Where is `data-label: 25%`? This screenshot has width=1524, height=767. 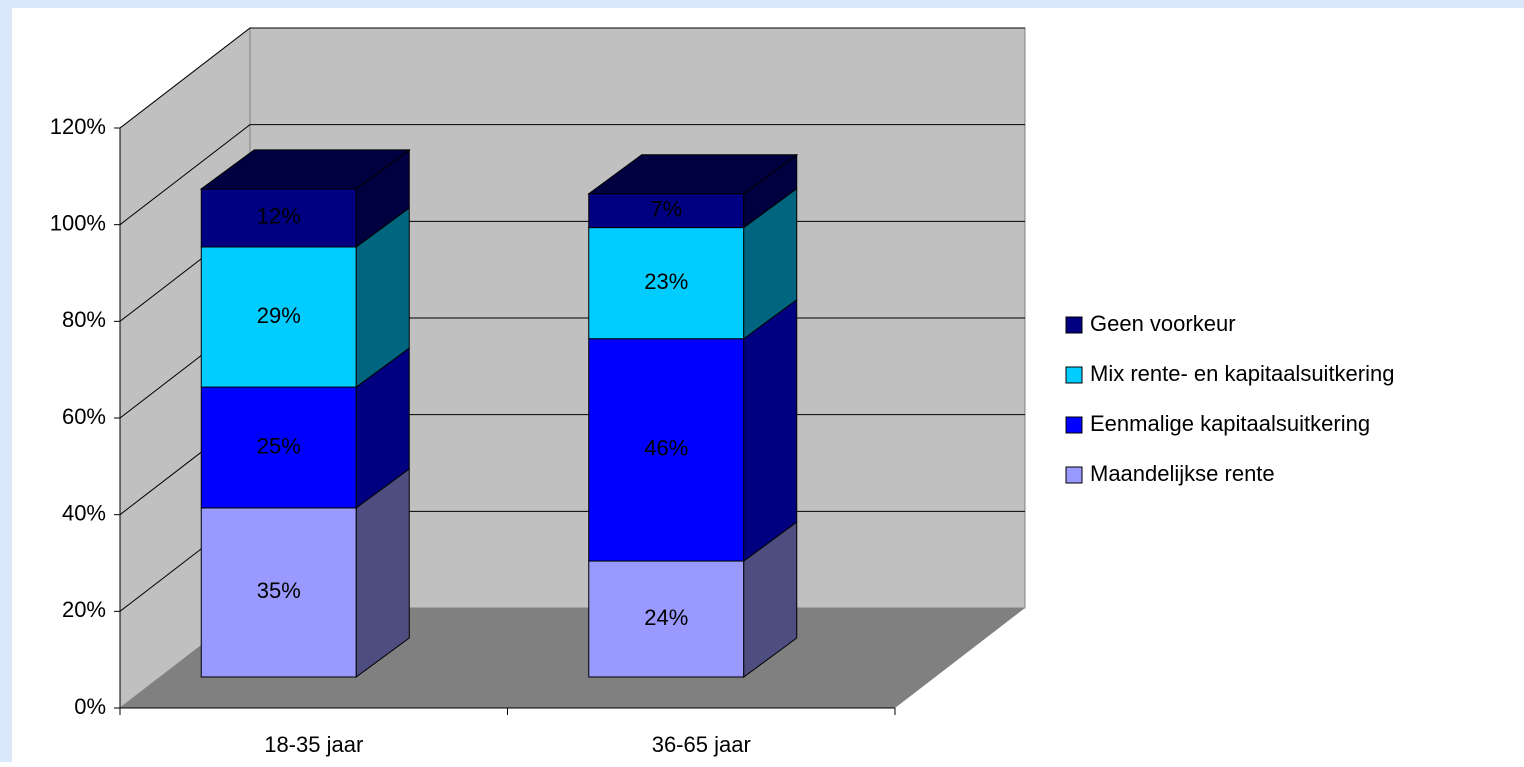
data-label: 25% is located at coordinates (279, 445).